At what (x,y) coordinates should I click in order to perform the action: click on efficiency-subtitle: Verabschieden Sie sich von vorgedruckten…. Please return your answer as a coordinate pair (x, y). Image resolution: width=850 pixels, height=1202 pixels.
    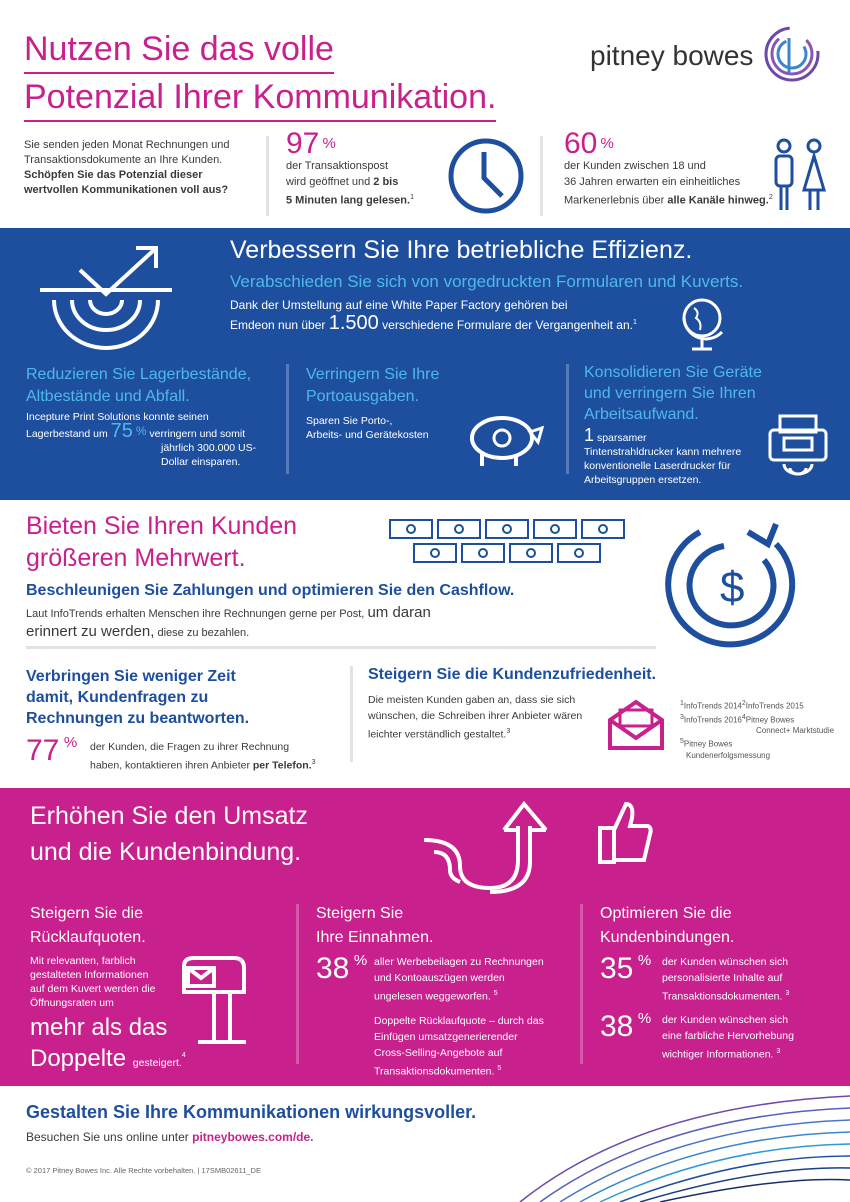
    Looking at the image, I should click on (487, 281).